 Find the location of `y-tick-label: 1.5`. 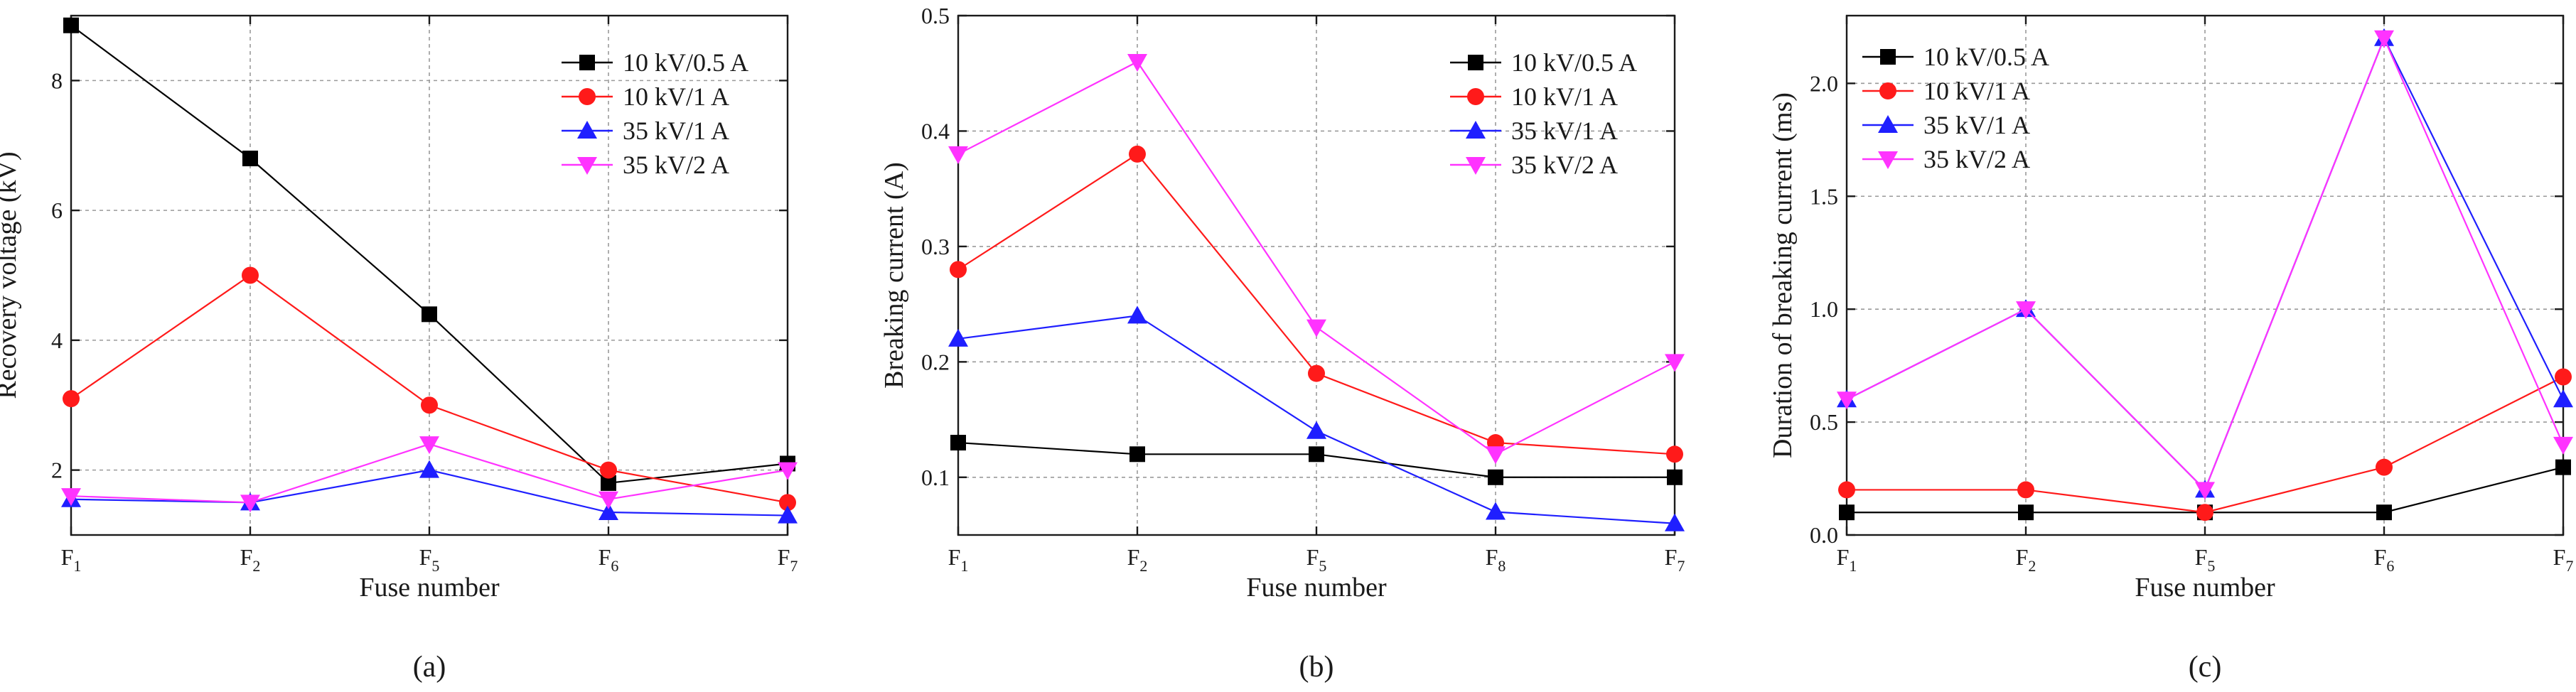

y-tick-label: 1.5 is located at coordinates (1824, 196).